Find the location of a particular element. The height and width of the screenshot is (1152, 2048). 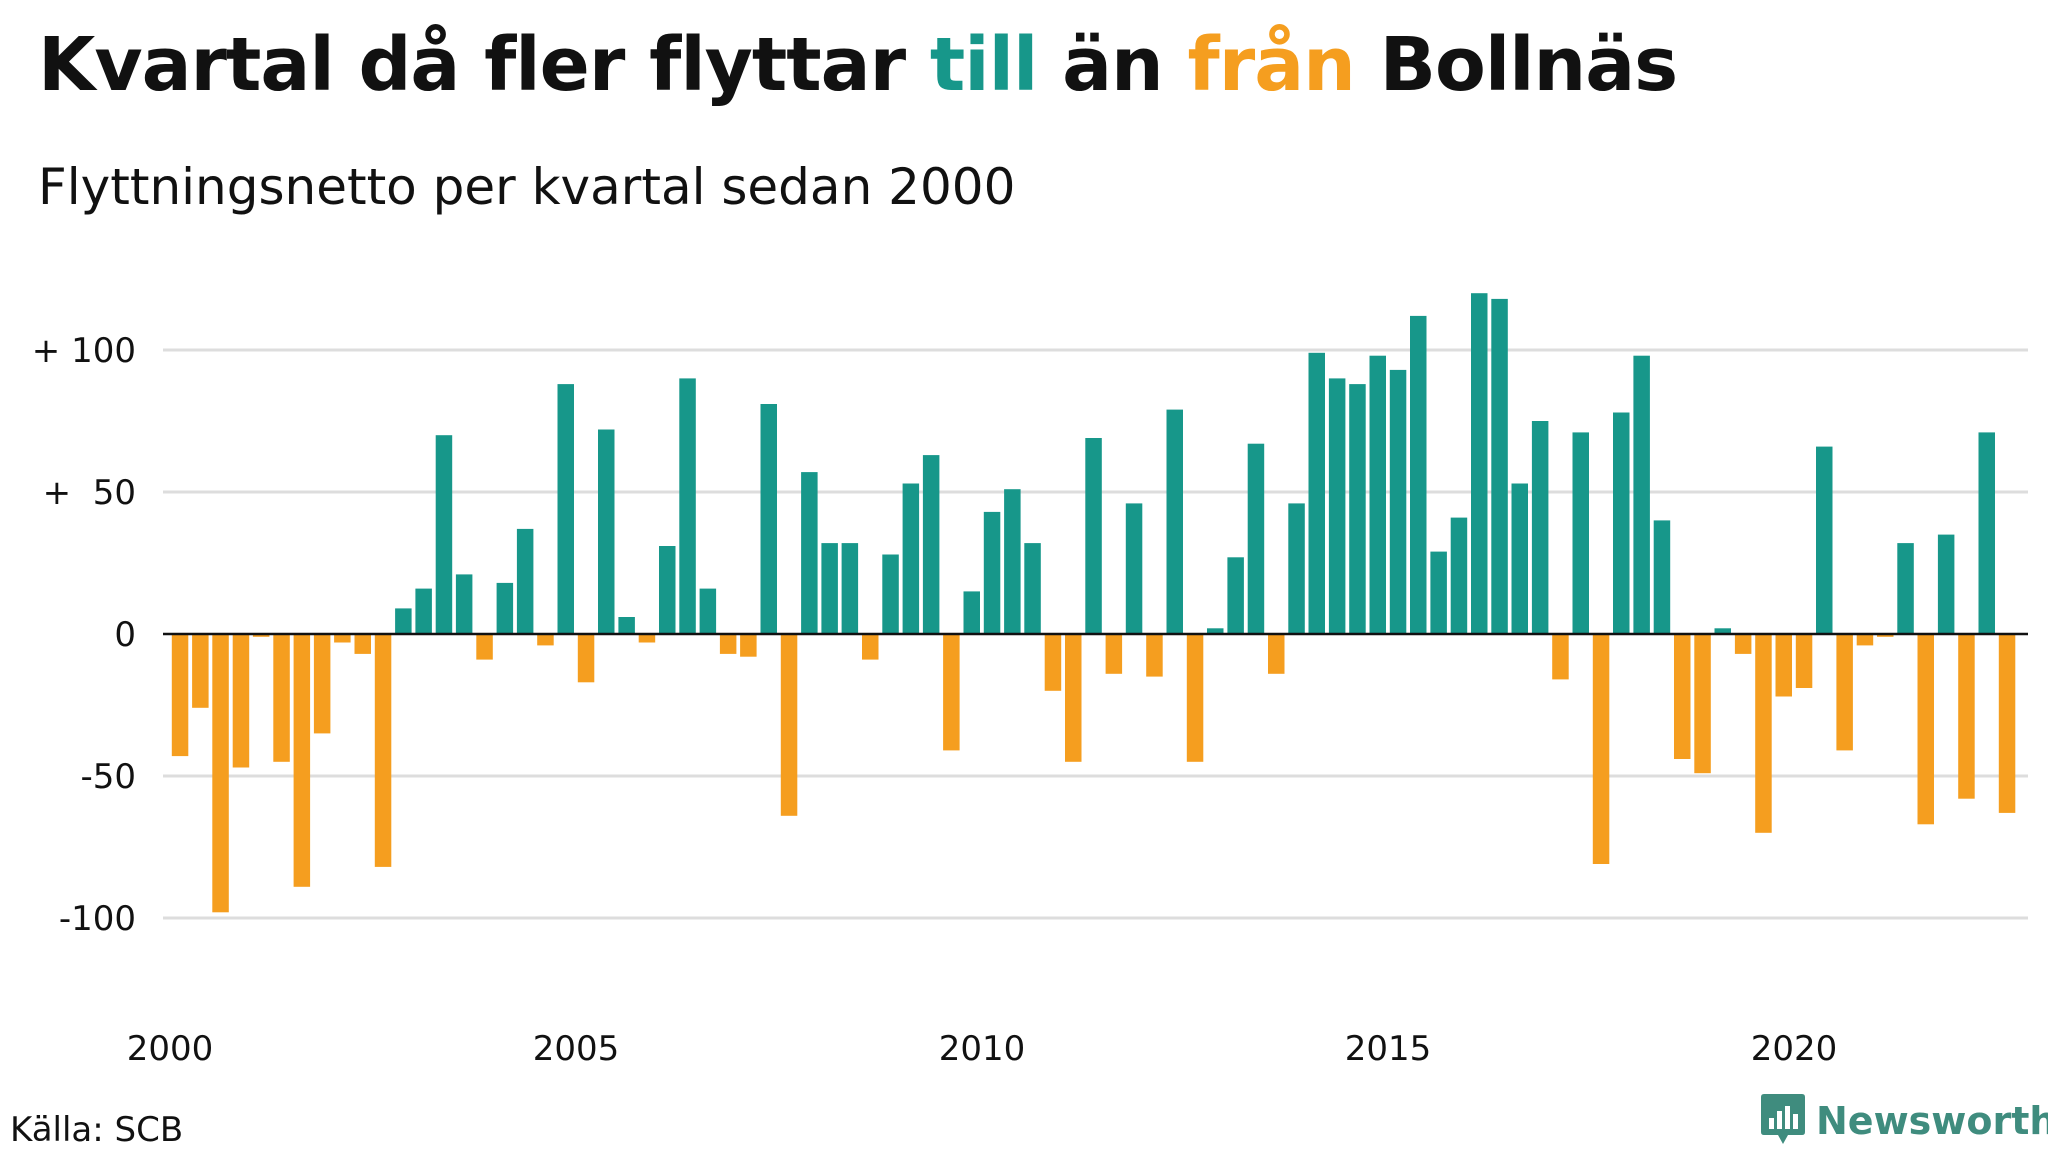

chart-subtitle: Flyttningsnetto per kvartal sedan 2000 is located at coordinates (527, 187).